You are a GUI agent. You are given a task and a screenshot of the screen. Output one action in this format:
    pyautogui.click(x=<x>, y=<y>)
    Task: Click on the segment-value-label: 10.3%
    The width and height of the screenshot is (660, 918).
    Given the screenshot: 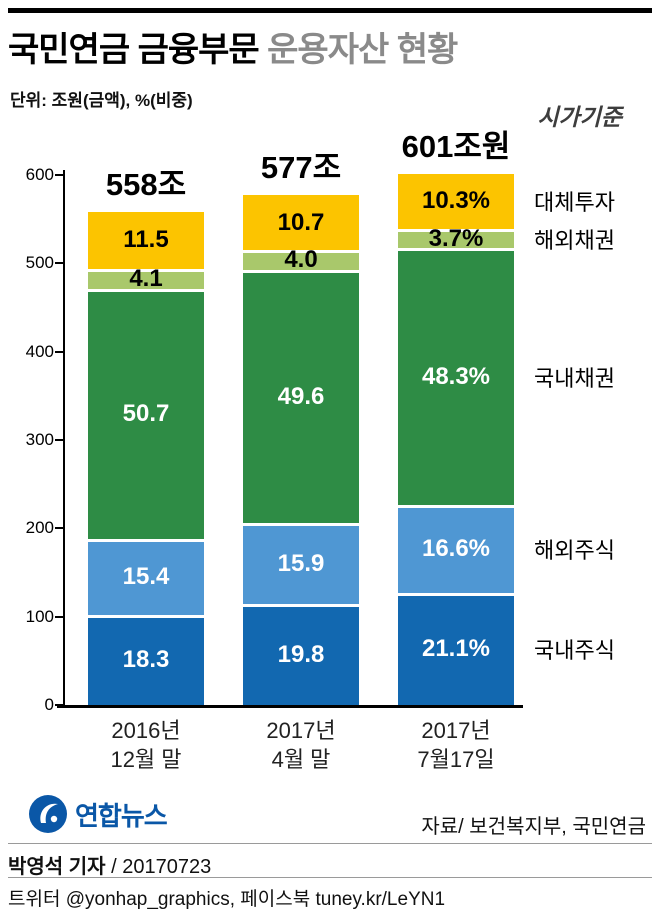 What is the action you would take?
    pyautogui.click(x=456, y=201)
    